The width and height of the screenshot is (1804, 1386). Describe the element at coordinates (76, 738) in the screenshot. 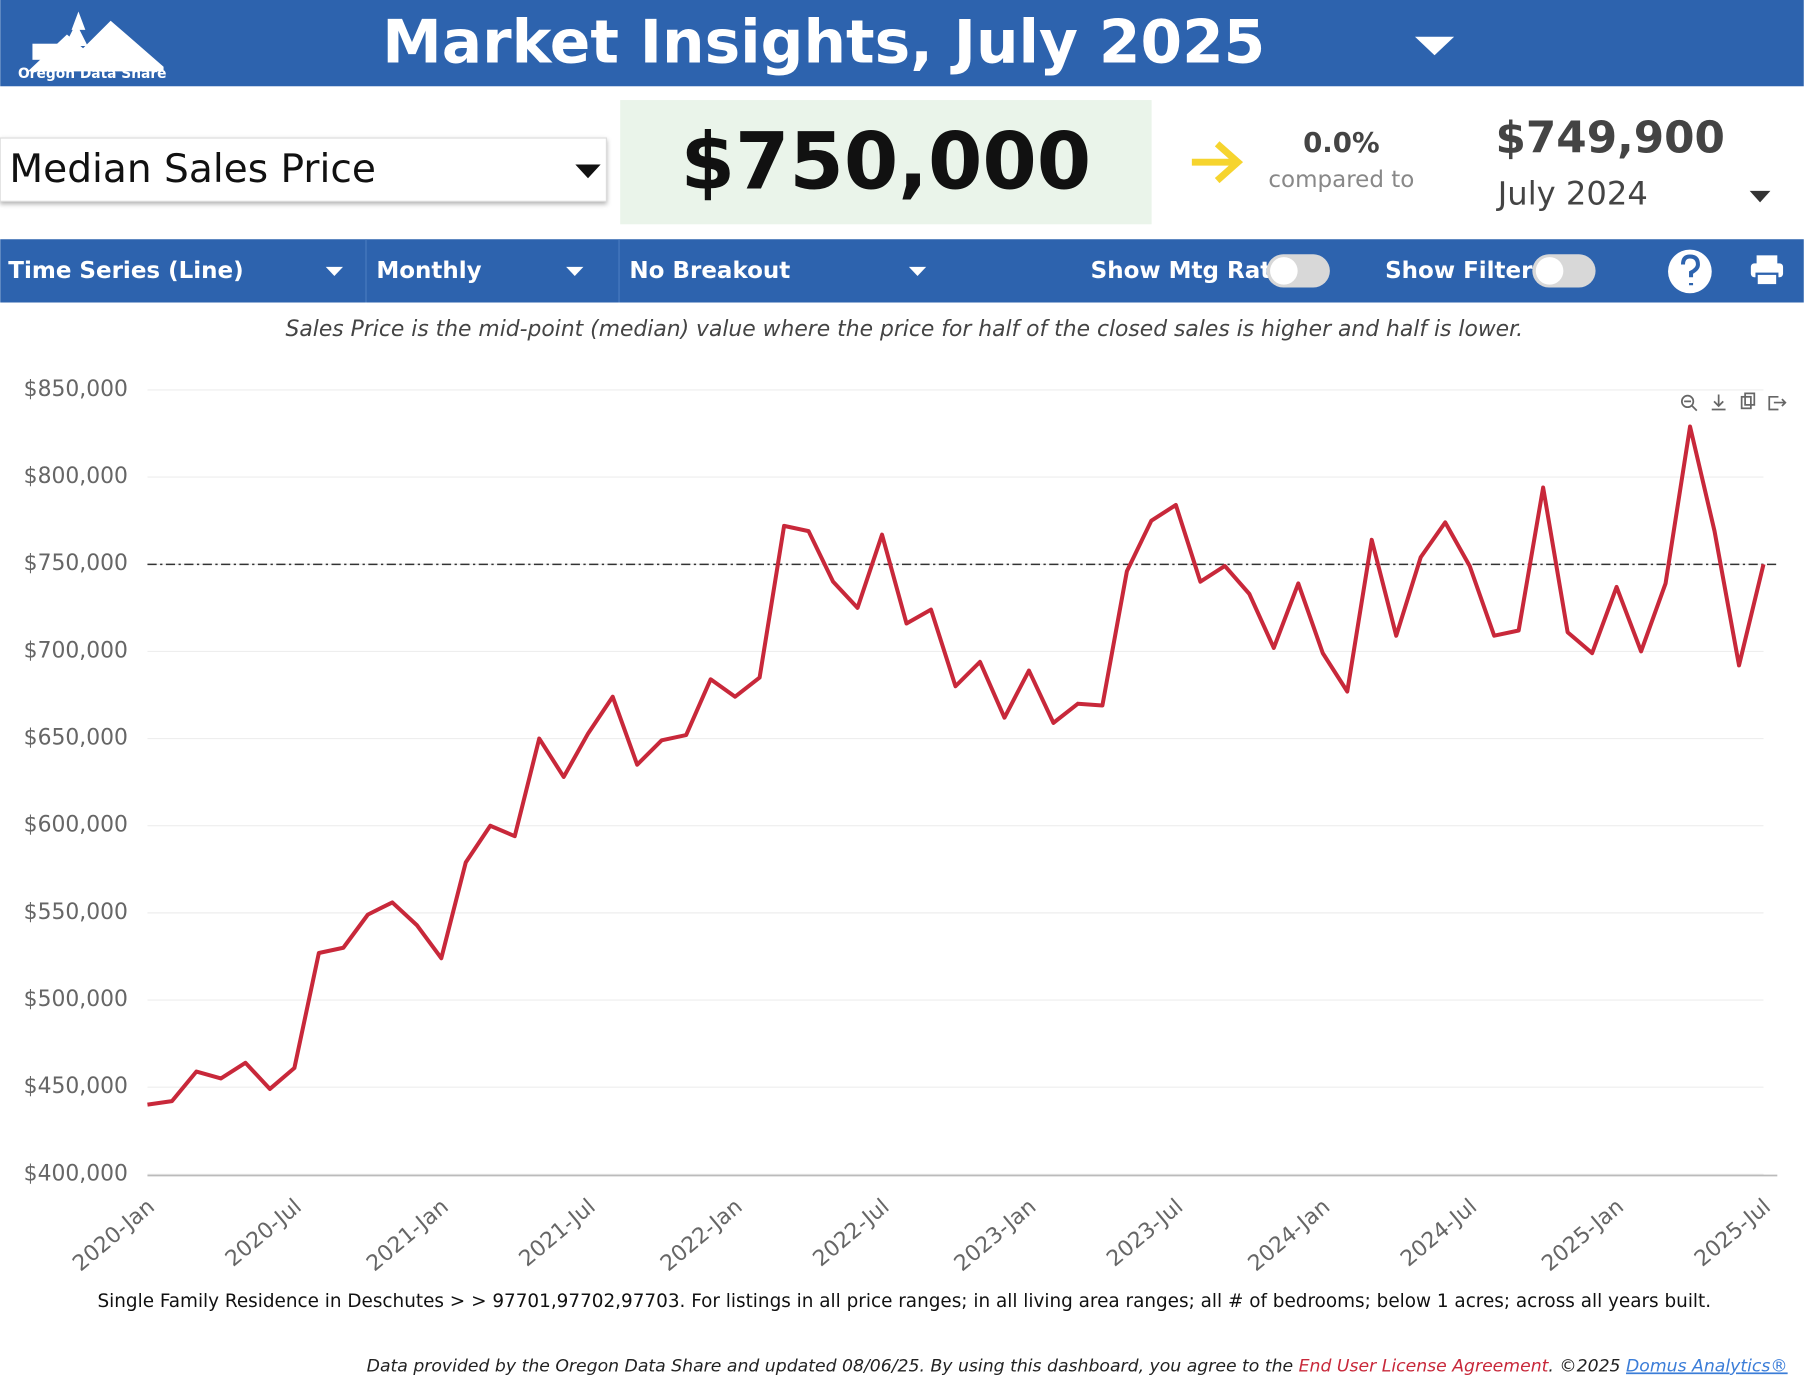

I see `y-tick-label: $650,000` at that location.